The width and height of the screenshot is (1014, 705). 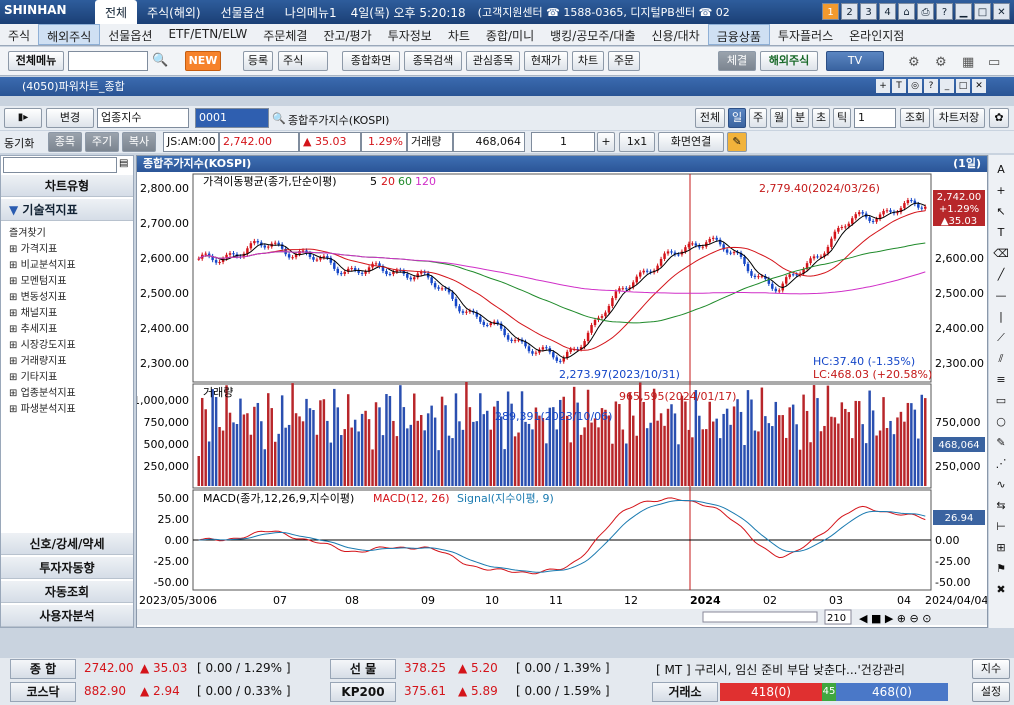 What do you see at coordinates (1001, 337) in the screenshot?
I see `ray-icon: ⟋` at bounding box center [1001, 337].